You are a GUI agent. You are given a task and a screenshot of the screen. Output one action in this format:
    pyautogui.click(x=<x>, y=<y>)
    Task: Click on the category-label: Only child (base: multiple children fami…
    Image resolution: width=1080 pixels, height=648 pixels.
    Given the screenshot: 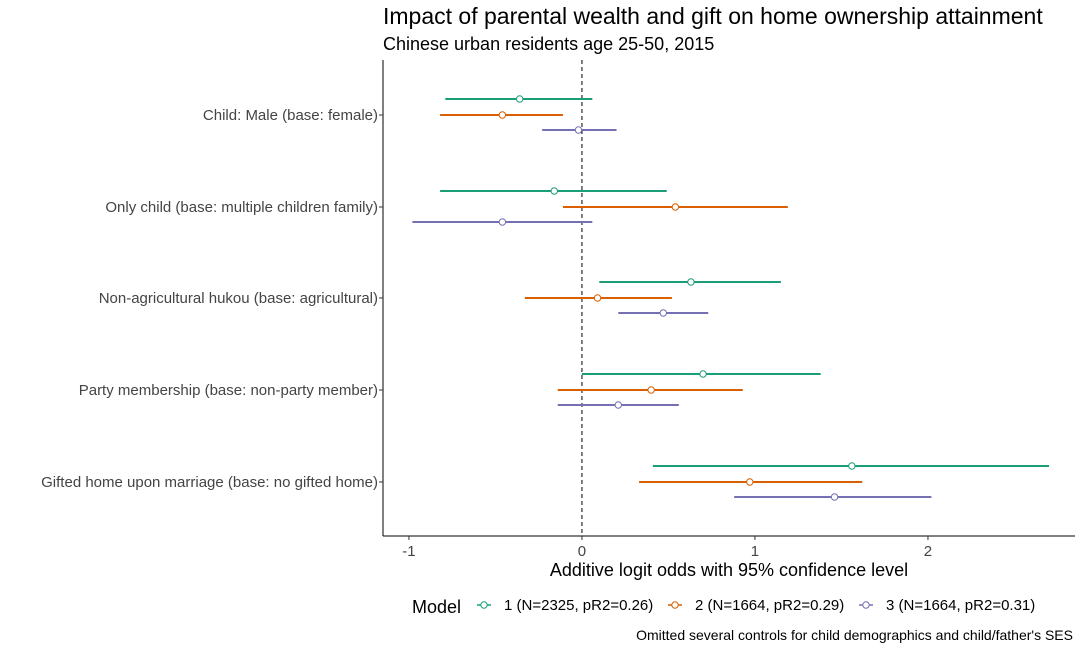 What is the action you would take?
    pyautogui.click(x=241, y=207)
    